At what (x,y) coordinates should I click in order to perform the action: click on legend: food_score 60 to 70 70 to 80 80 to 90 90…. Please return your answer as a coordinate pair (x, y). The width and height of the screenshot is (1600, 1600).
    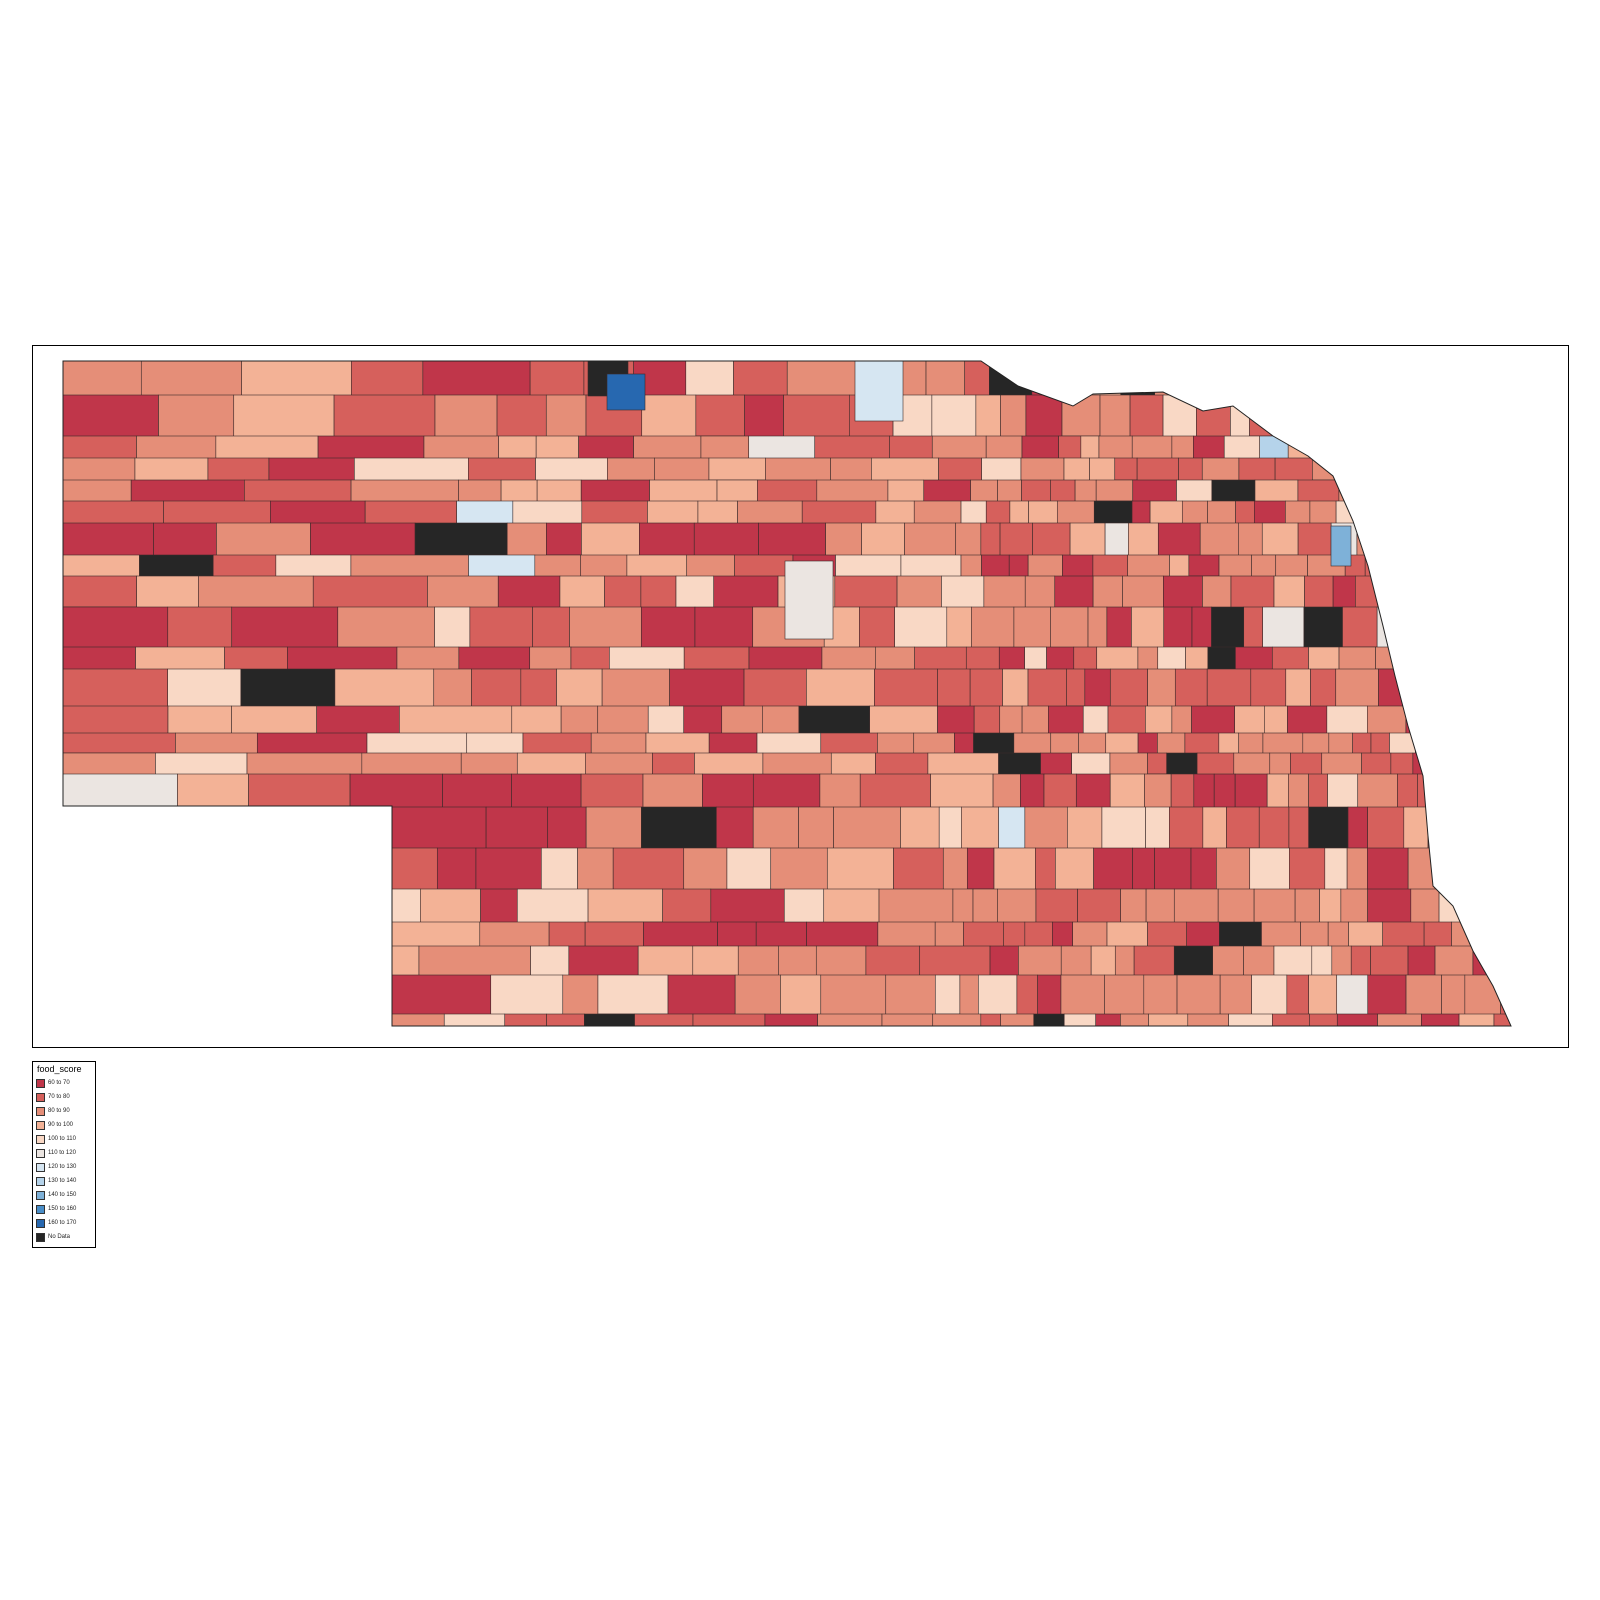
    Looking at the image, I should click on (64, 1154).